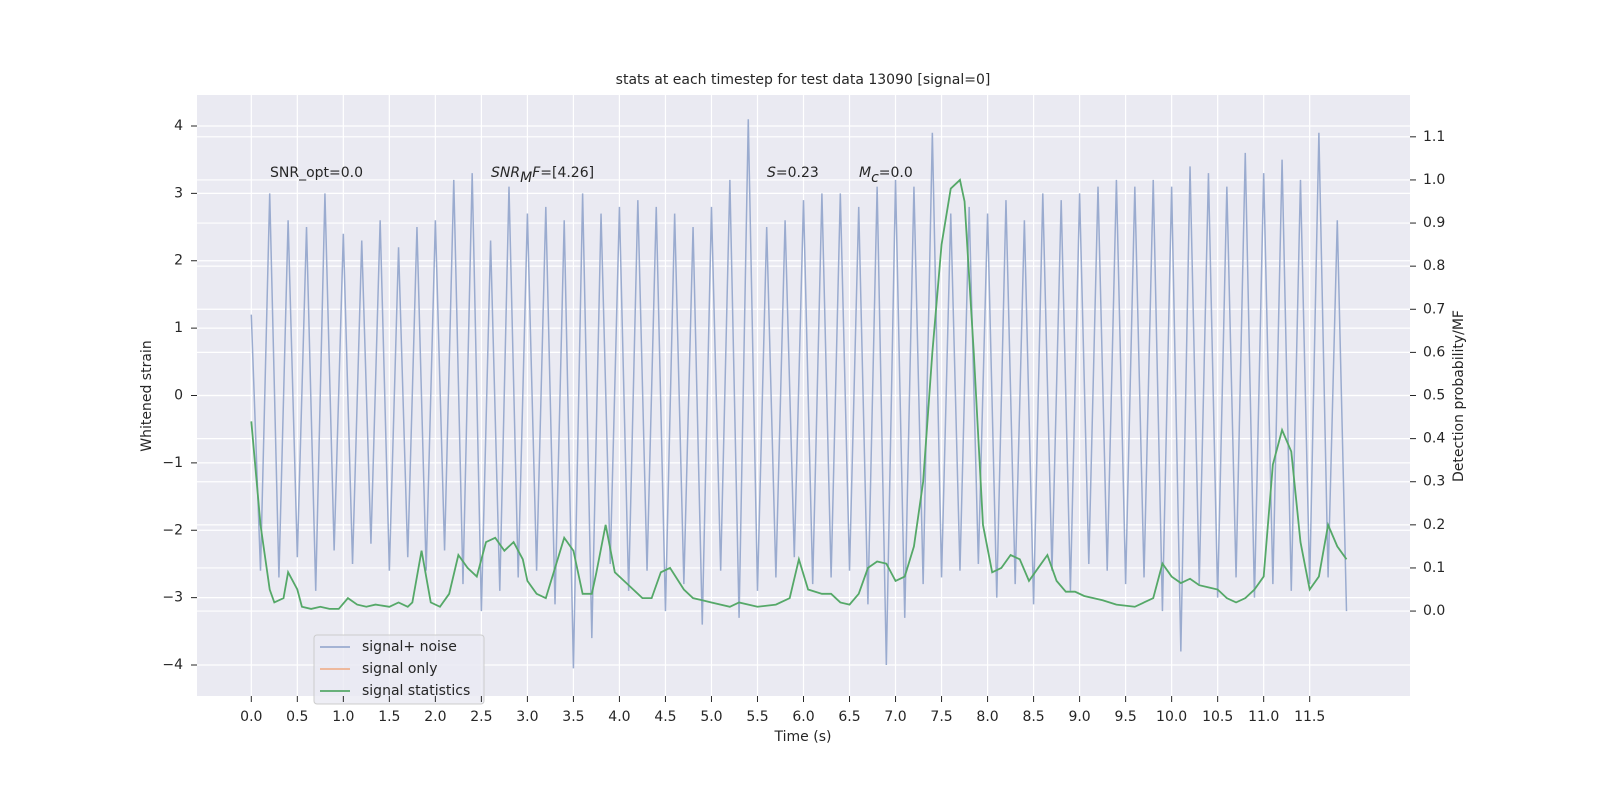 This screenshot has height=804, width=1600. What do you see at coordinates (172, 463) in the screenshot?
I see `y-tick-label: −1` at bounding box center [172, 463].